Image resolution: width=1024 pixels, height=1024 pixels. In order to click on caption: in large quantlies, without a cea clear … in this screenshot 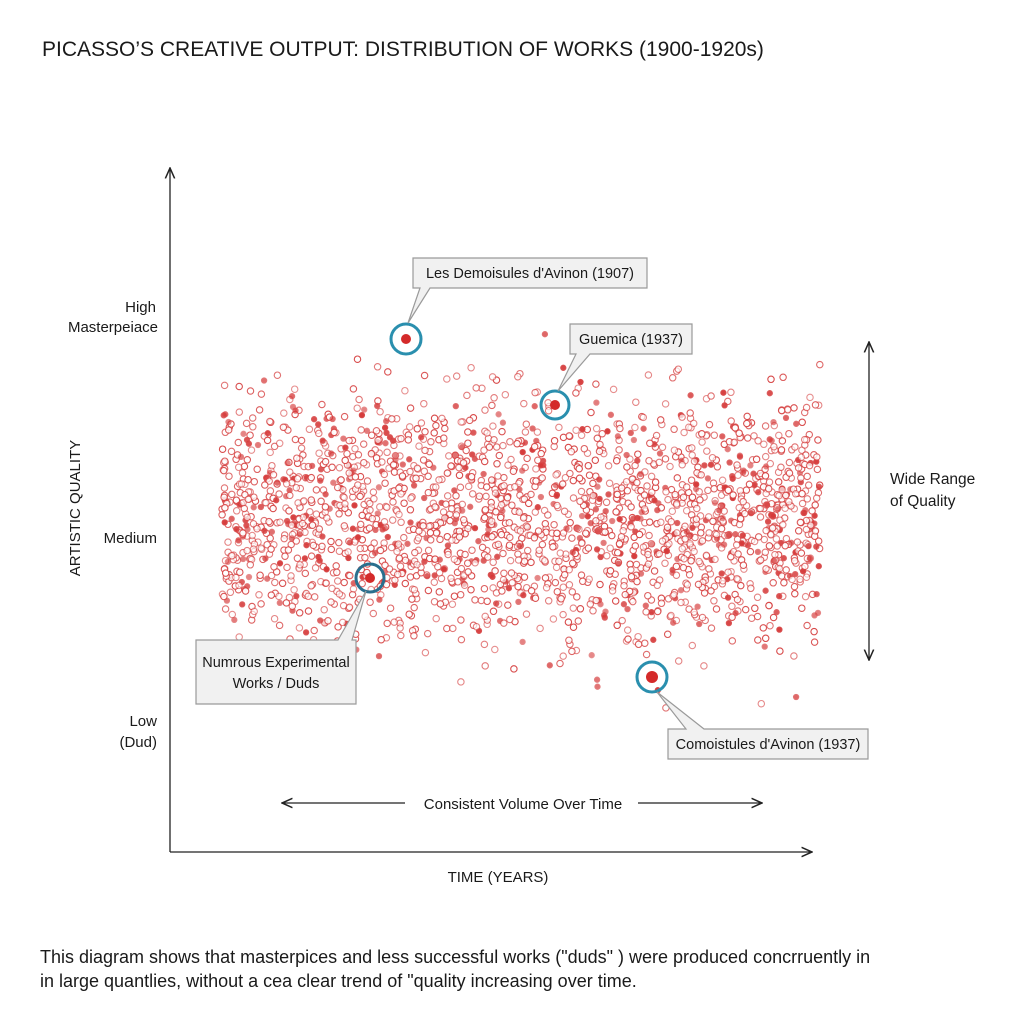, I will do `click(338, 981)`.